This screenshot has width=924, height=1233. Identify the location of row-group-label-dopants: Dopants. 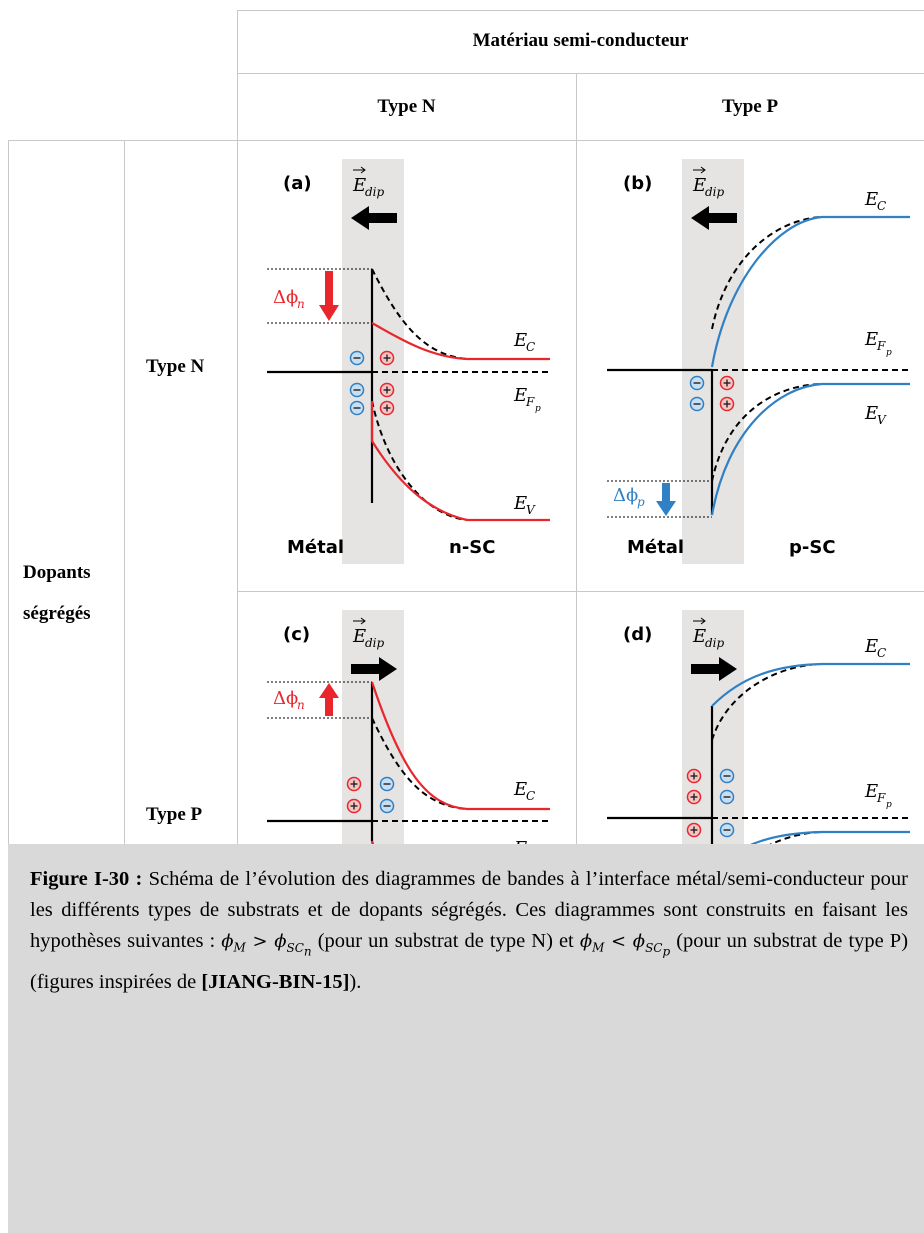
(57, 572).